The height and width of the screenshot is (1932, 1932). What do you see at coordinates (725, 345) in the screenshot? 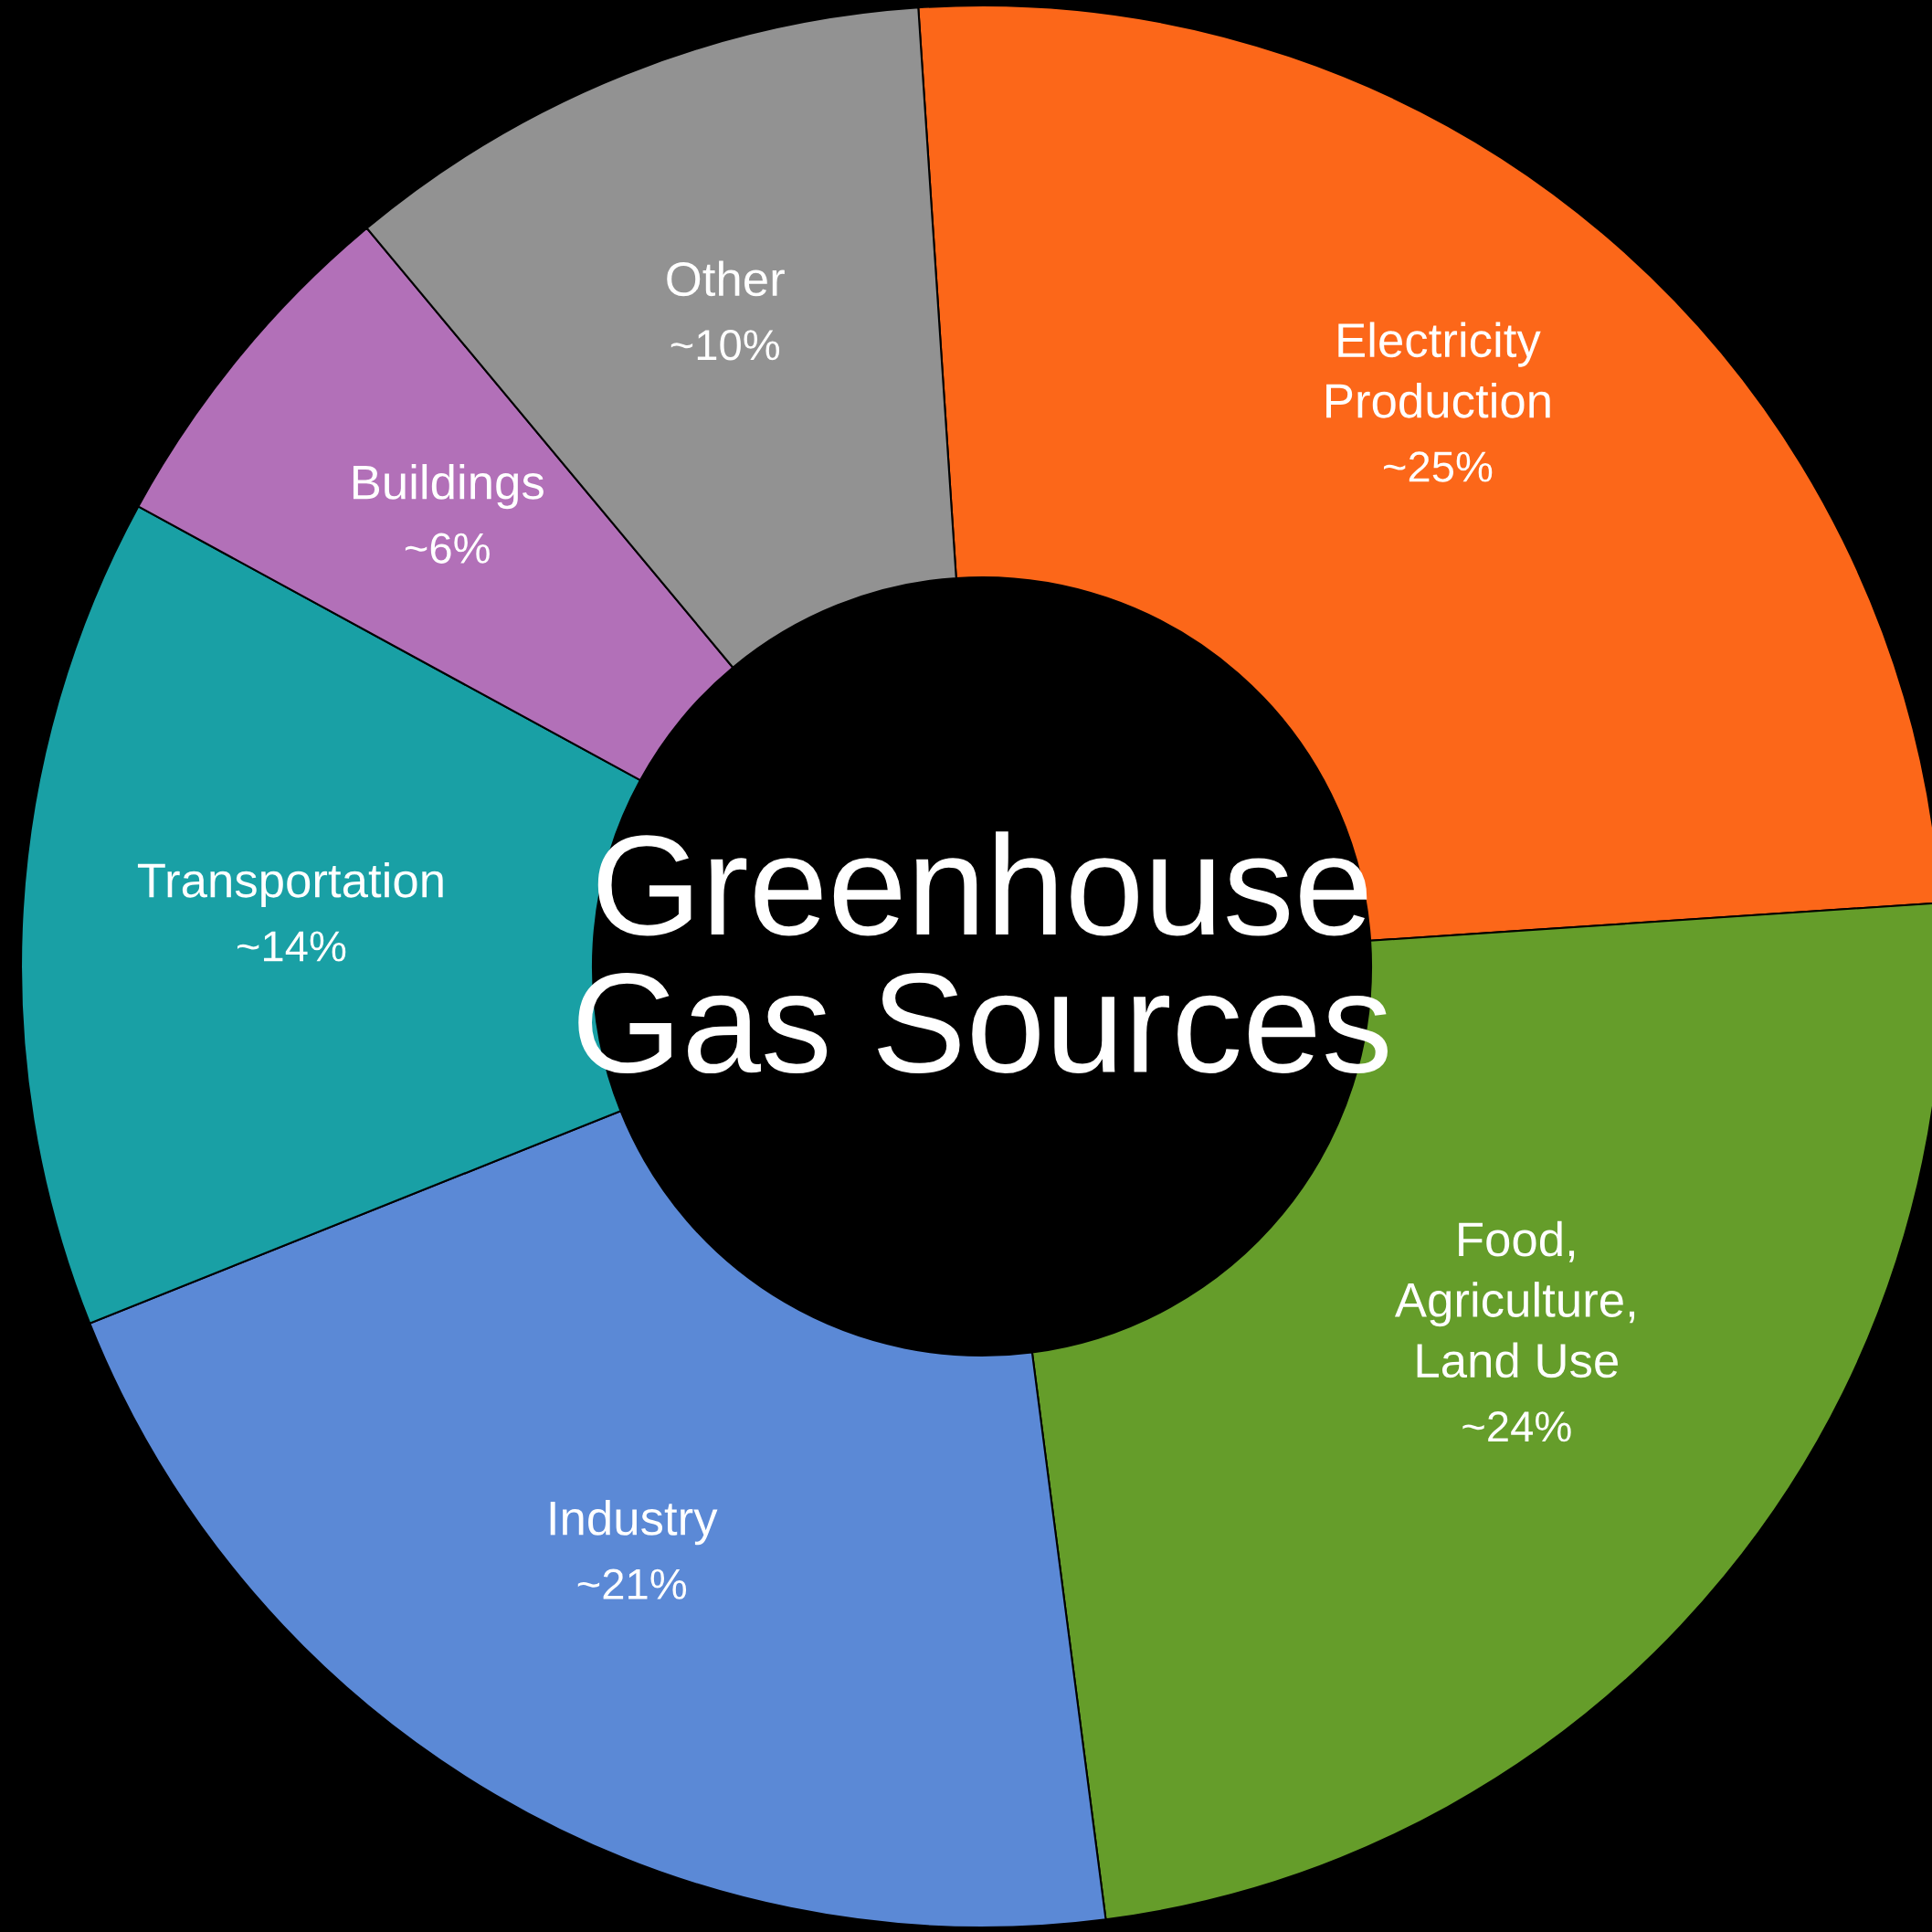
I see `data-label: ~10%` at bounding box center [725, 345].